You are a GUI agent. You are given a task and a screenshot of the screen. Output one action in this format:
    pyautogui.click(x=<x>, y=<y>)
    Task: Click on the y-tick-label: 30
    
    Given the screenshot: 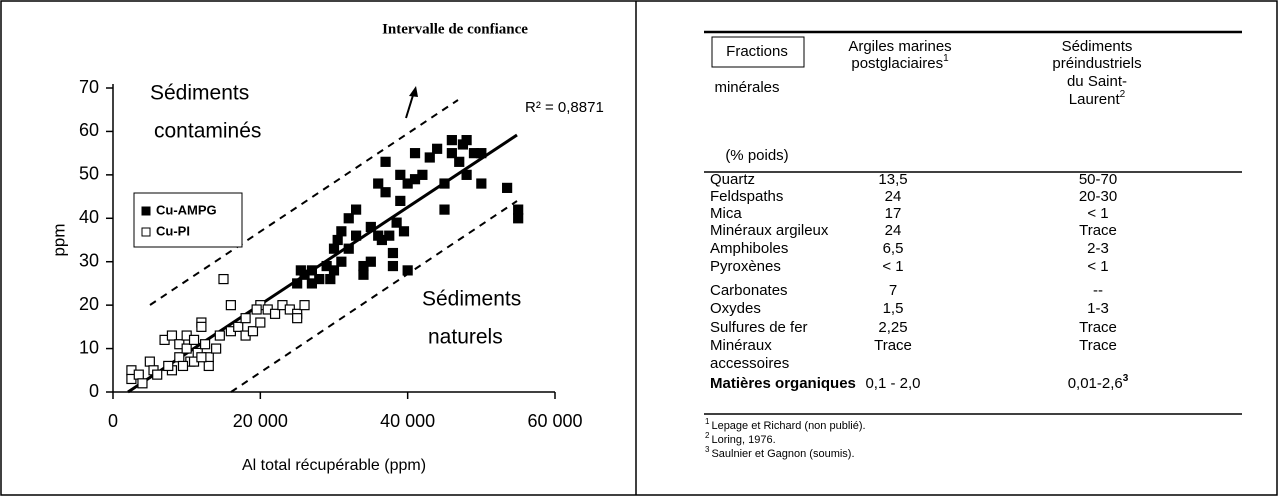 What is the action you would take?
    pyautogui.click(x=89, y=260)
    